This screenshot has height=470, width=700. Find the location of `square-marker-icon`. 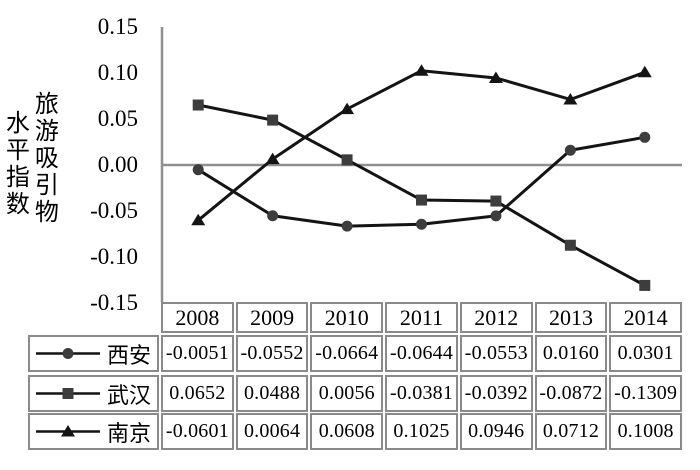

square-marker-icon is located at coordinates (67, 393).